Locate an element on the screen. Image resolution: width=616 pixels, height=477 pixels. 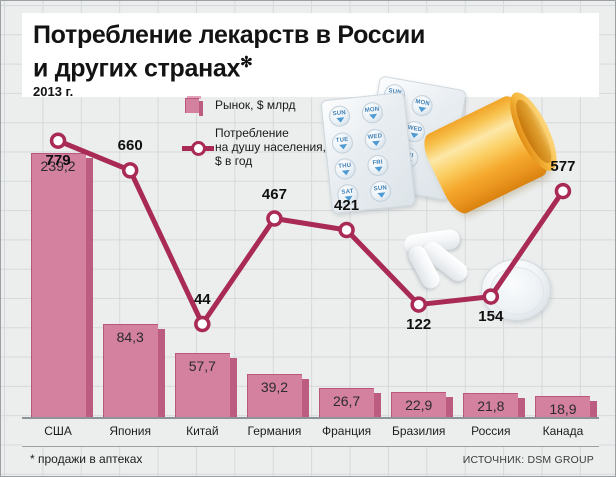
bar-value-label: 57,7 is located at coordinates (202, 366).